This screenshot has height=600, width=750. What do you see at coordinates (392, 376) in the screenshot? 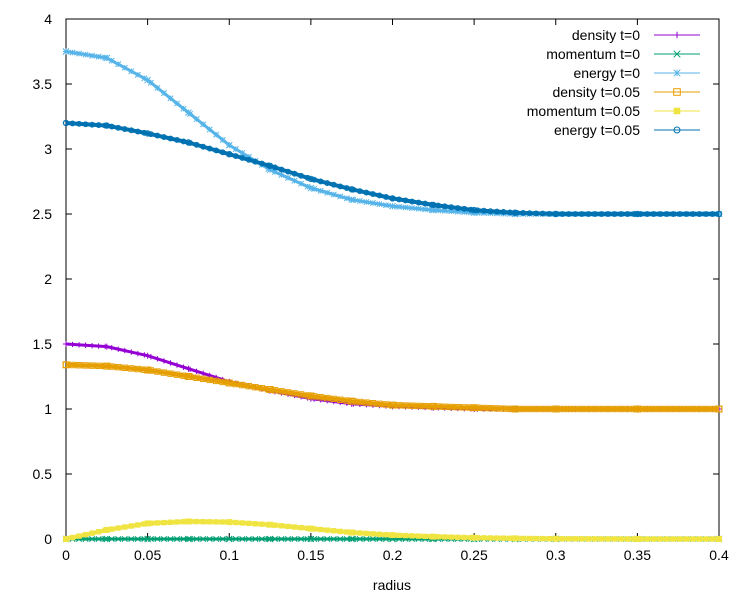
I see `series-line` at bounding box center [392, 376].